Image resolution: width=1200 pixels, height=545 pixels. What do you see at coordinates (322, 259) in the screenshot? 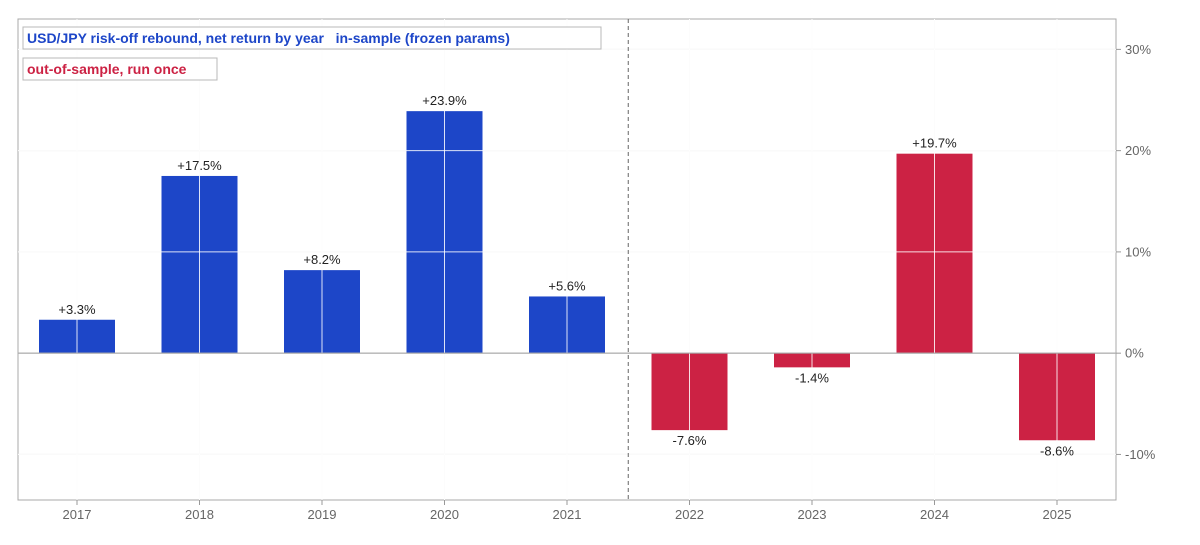
I see `data-label-2019: +8.2%` at bounding box center [322, 259].